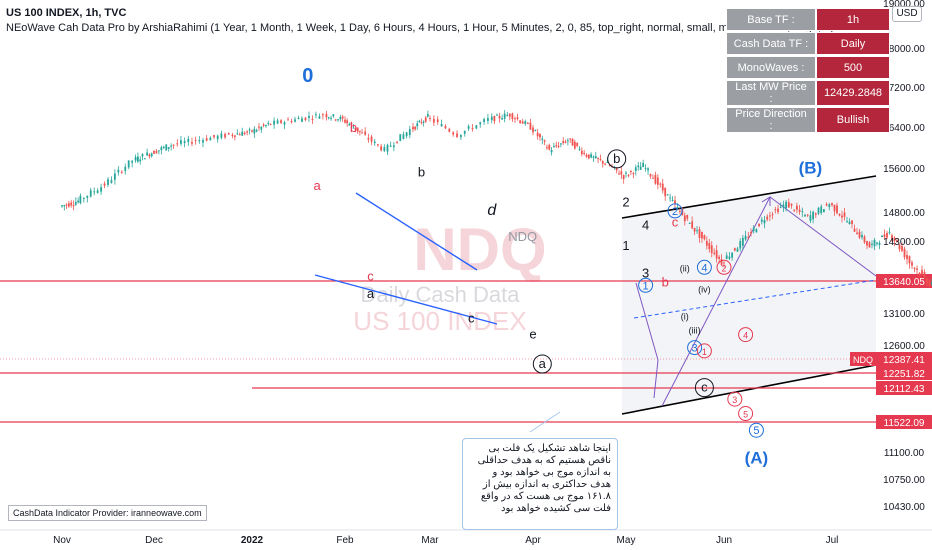  Describe the element at coordinates (853, 93) in the screenshot. I see `info-value: 12429.2848` at that location.